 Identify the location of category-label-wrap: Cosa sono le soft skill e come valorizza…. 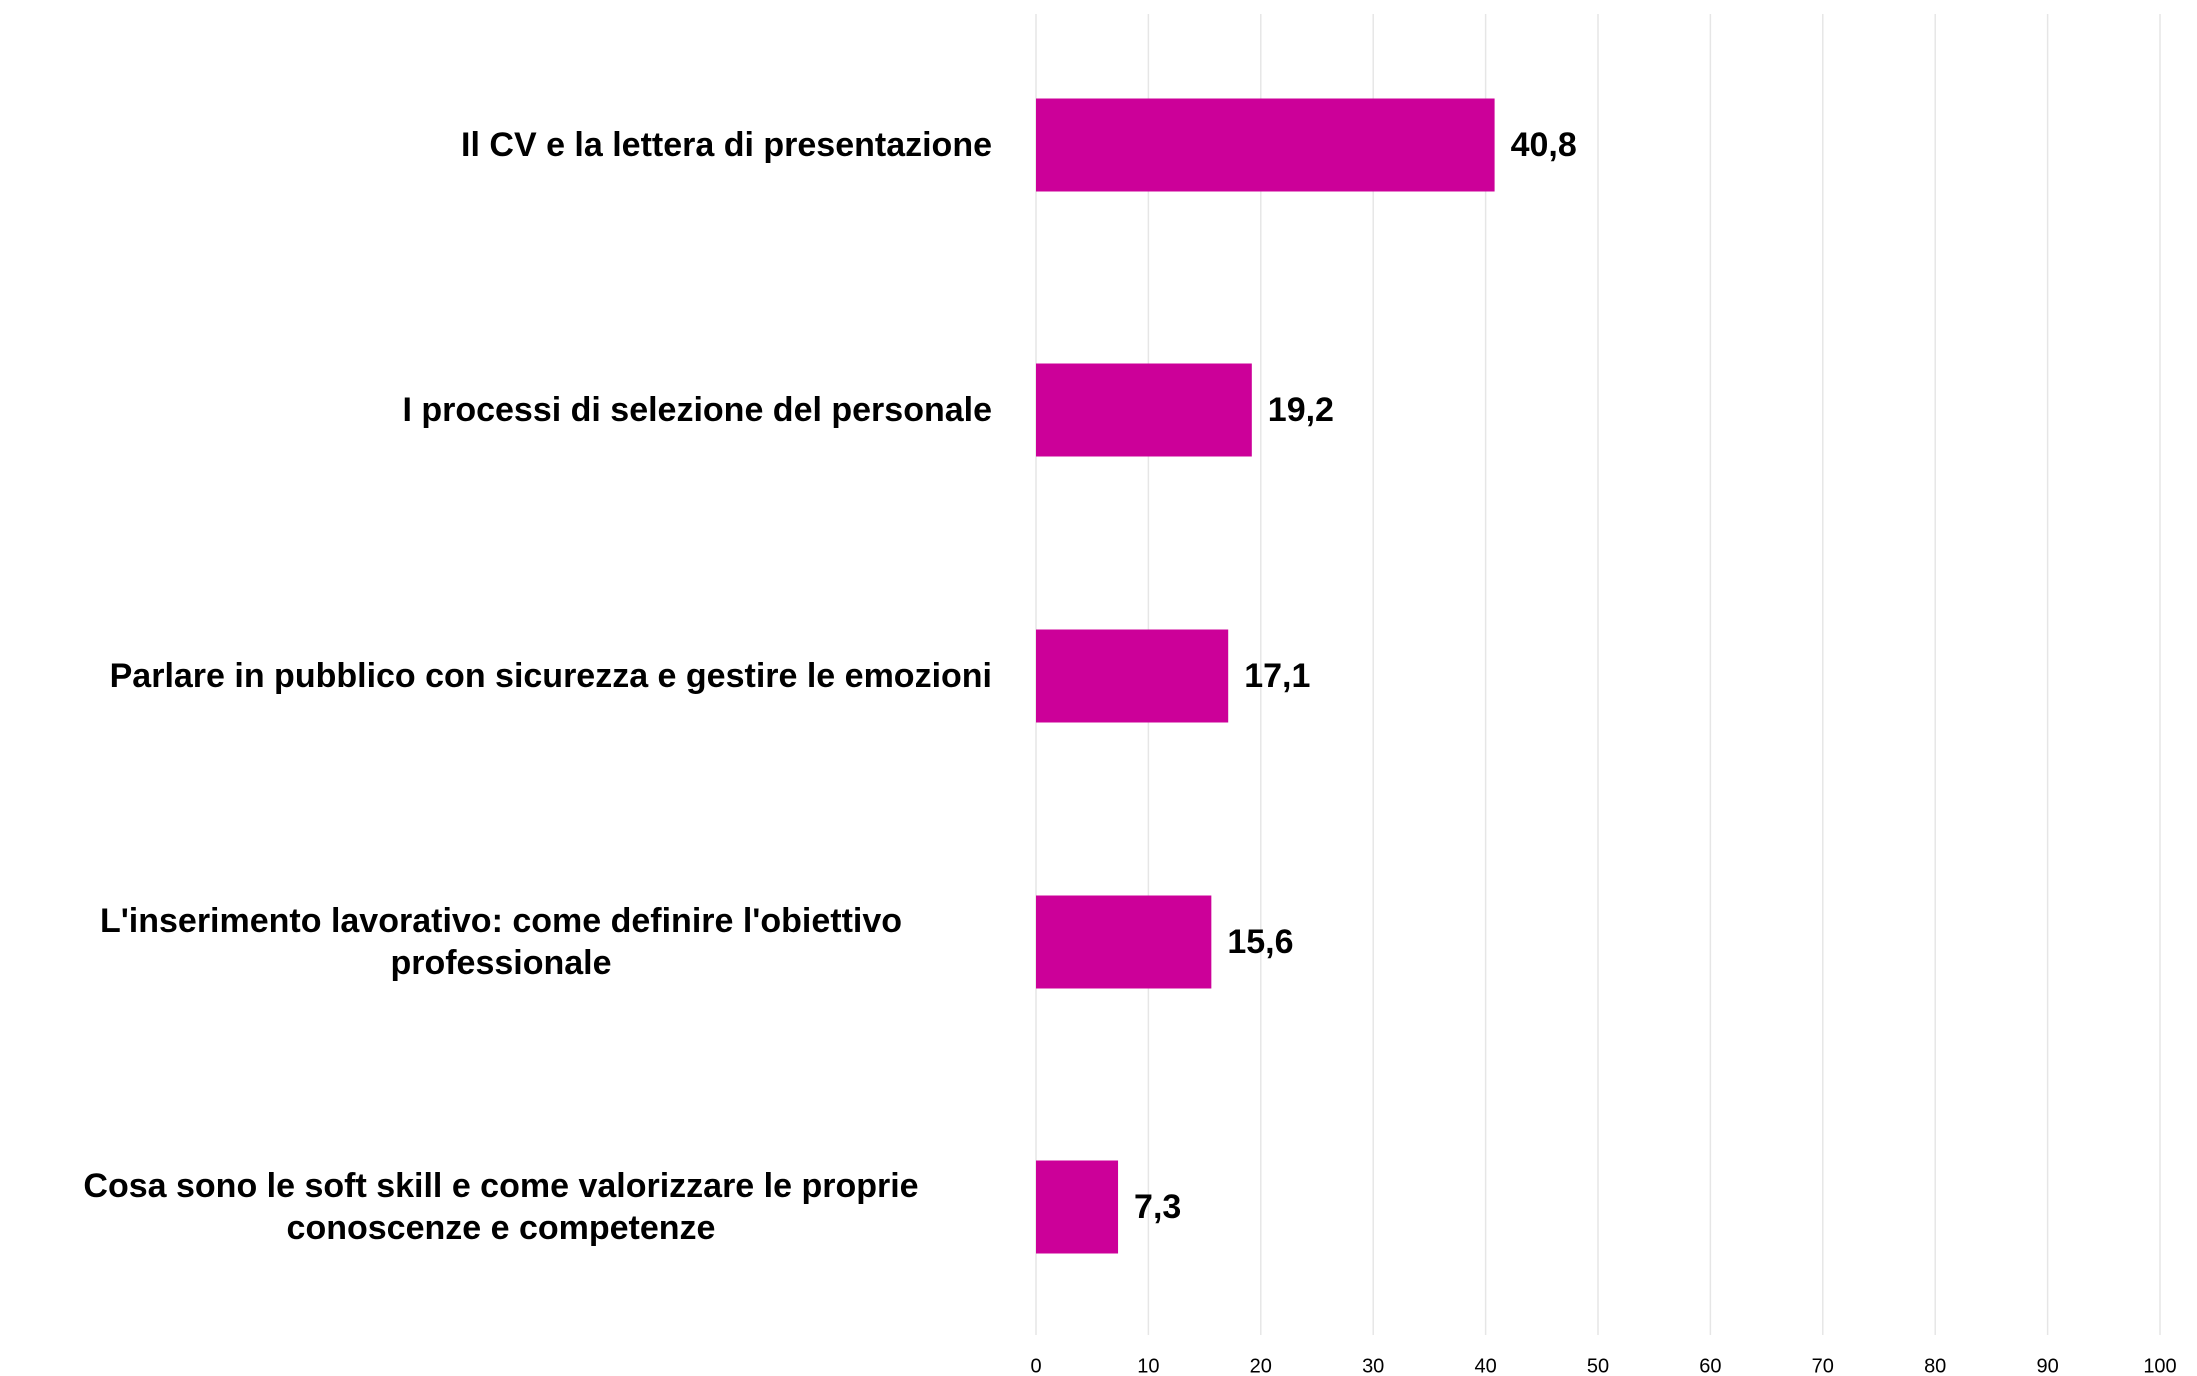
(496, 1207).